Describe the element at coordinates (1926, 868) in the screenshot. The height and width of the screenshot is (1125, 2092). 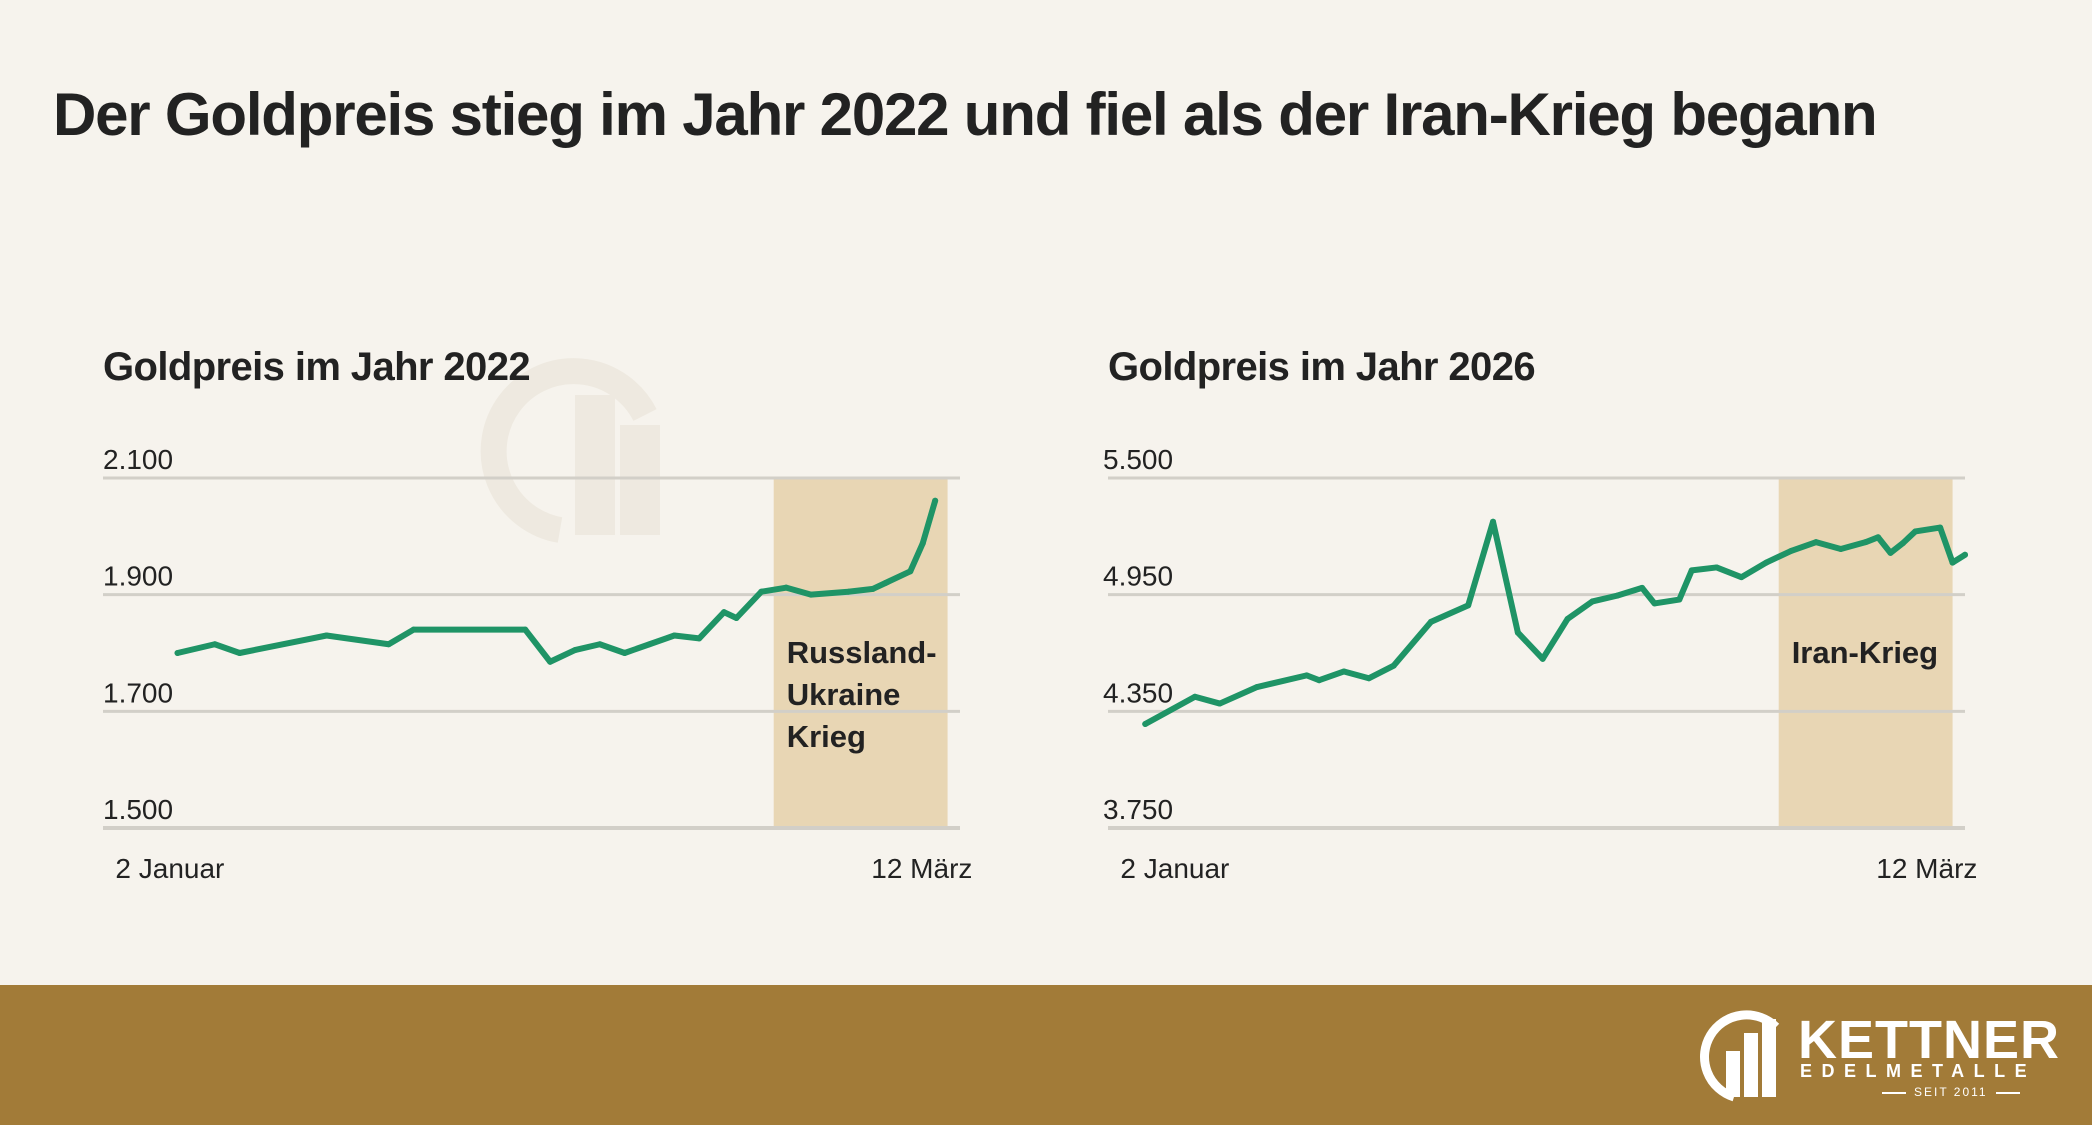
I see `chart-2026-x-tick-label: 12 März` at that location.